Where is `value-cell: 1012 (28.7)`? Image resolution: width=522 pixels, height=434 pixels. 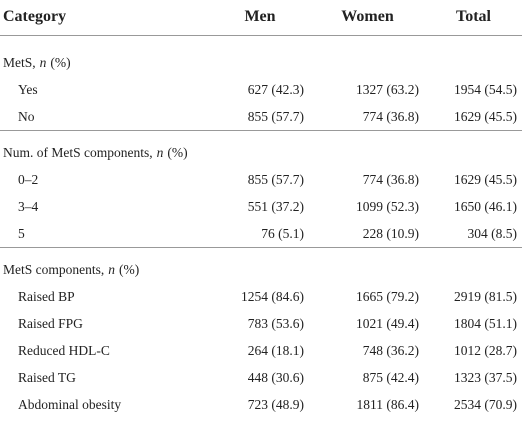 value-cell: 1012 (28.7) is located at coordinates (485, 350).